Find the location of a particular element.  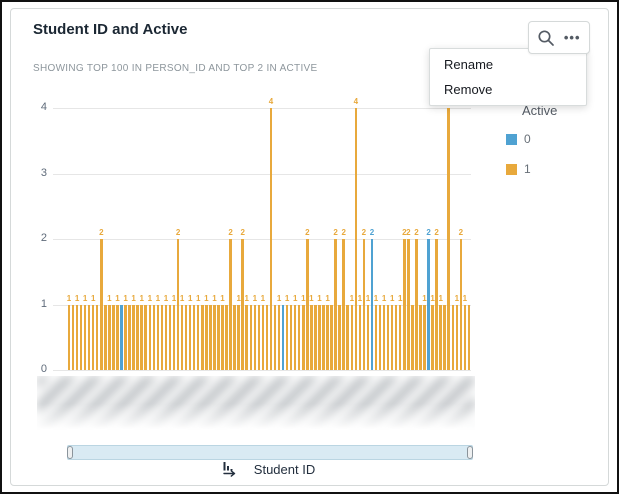

ellipsis-menu-icon: ••• is located at coordinates (572, 37).